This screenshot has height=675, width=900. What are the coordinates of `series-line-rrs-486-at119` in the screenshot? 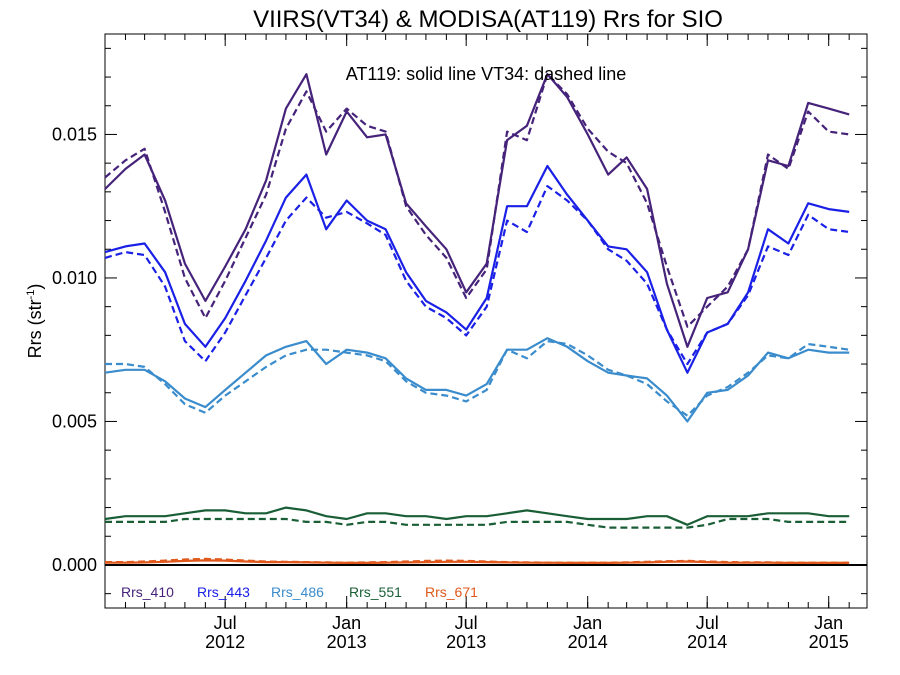 It's located at (477, 380).